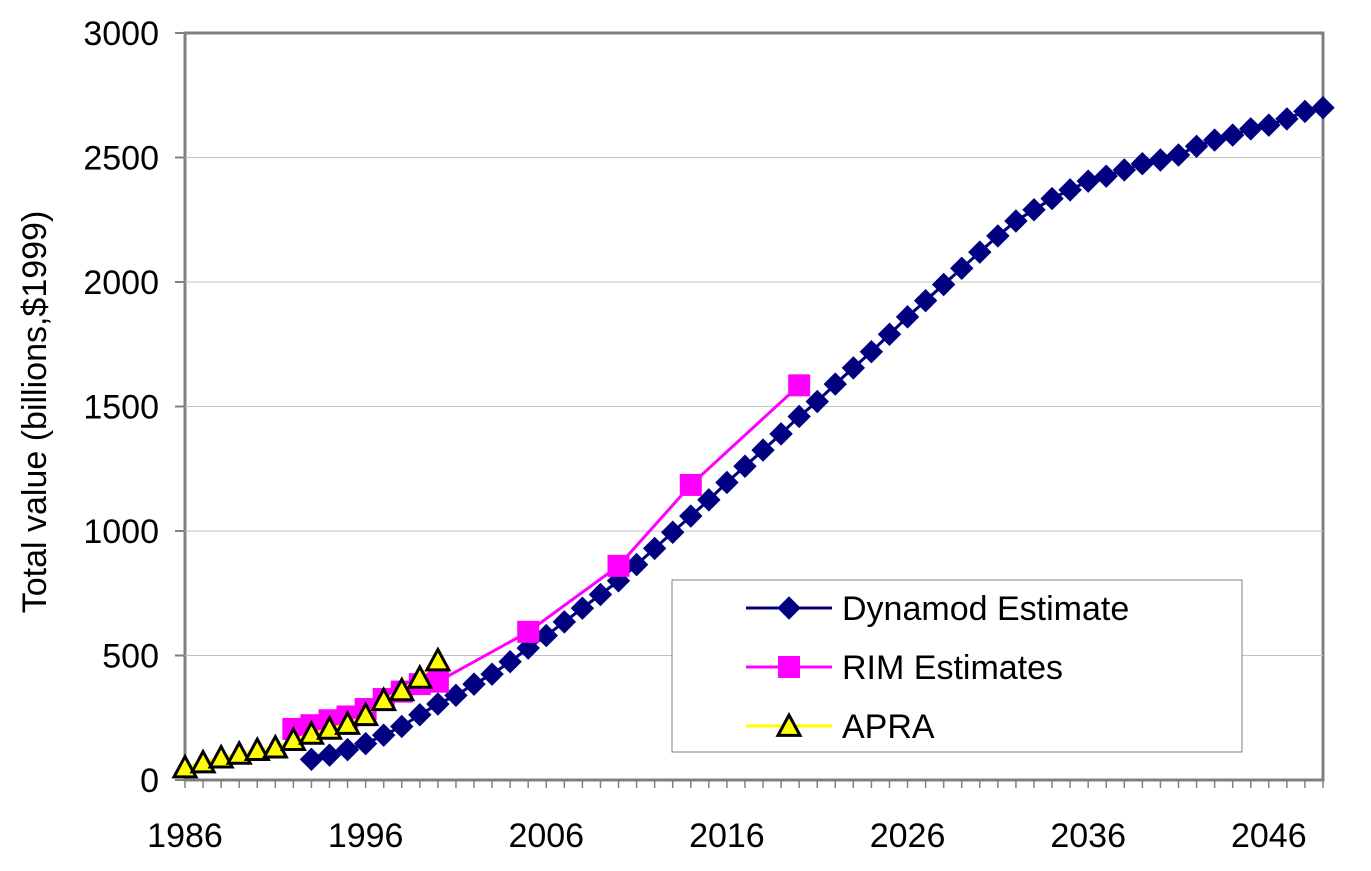  Describe the element at coordinates (130, 657) in the screenshot. I see `y-tick-label: 500` at that location.